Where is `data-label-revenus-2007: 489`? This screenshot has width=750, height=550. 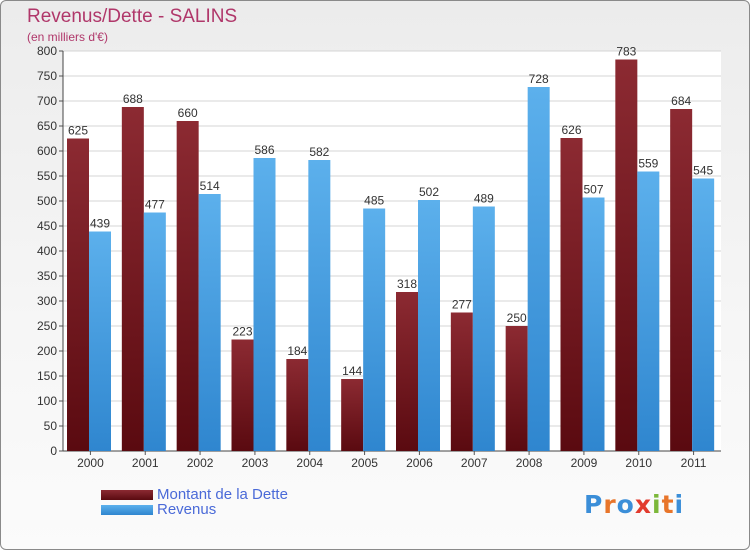
data-label-revenus-2007: 489 is located at coordinates (484, 199).